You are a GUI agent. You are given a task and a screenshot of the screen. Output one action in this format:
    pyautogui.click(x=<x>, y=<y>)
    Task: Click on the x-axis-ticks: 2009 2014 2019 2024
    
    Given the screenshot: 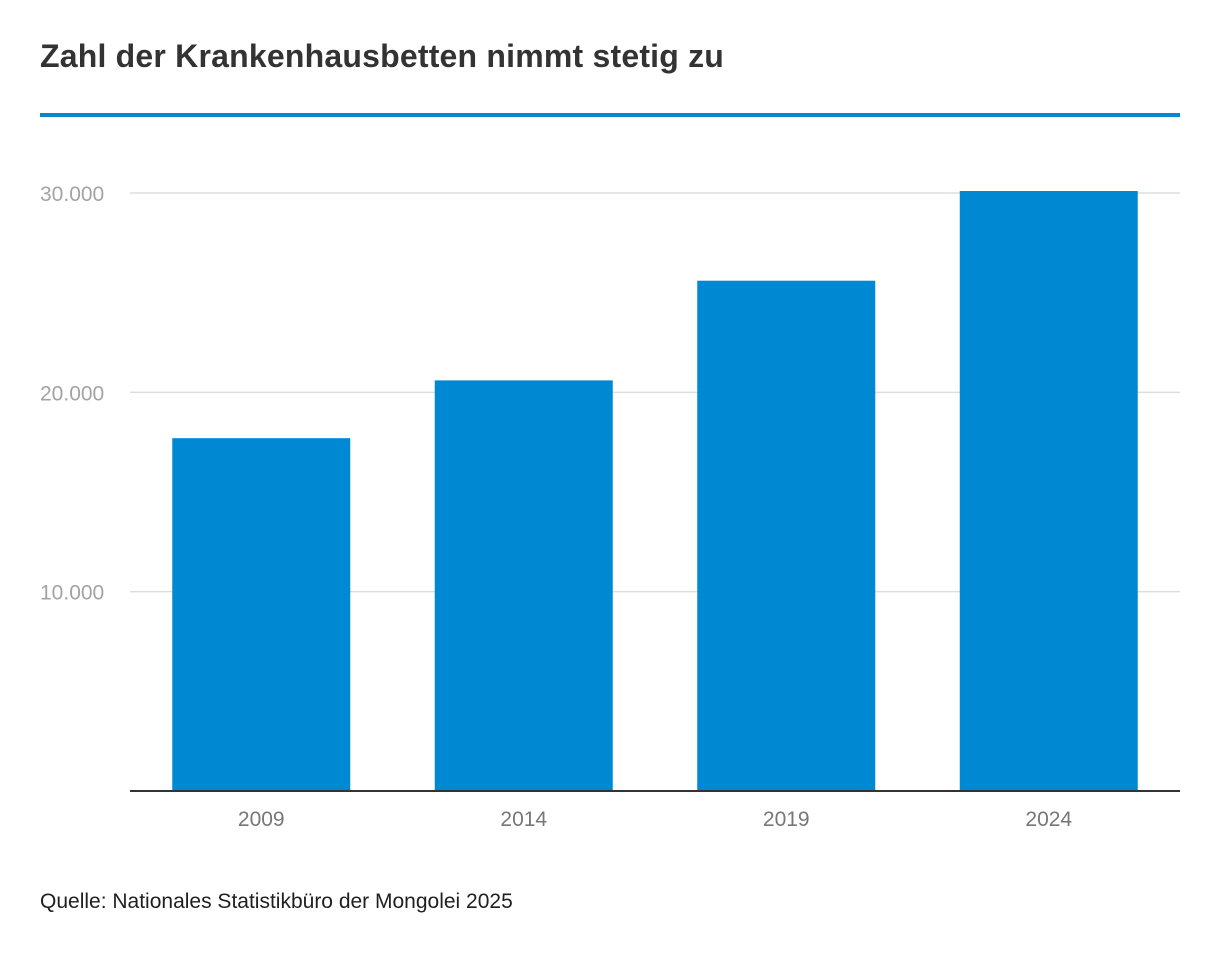 What is the action you would take?
    pyautogui.click(x=655, y=819)
    